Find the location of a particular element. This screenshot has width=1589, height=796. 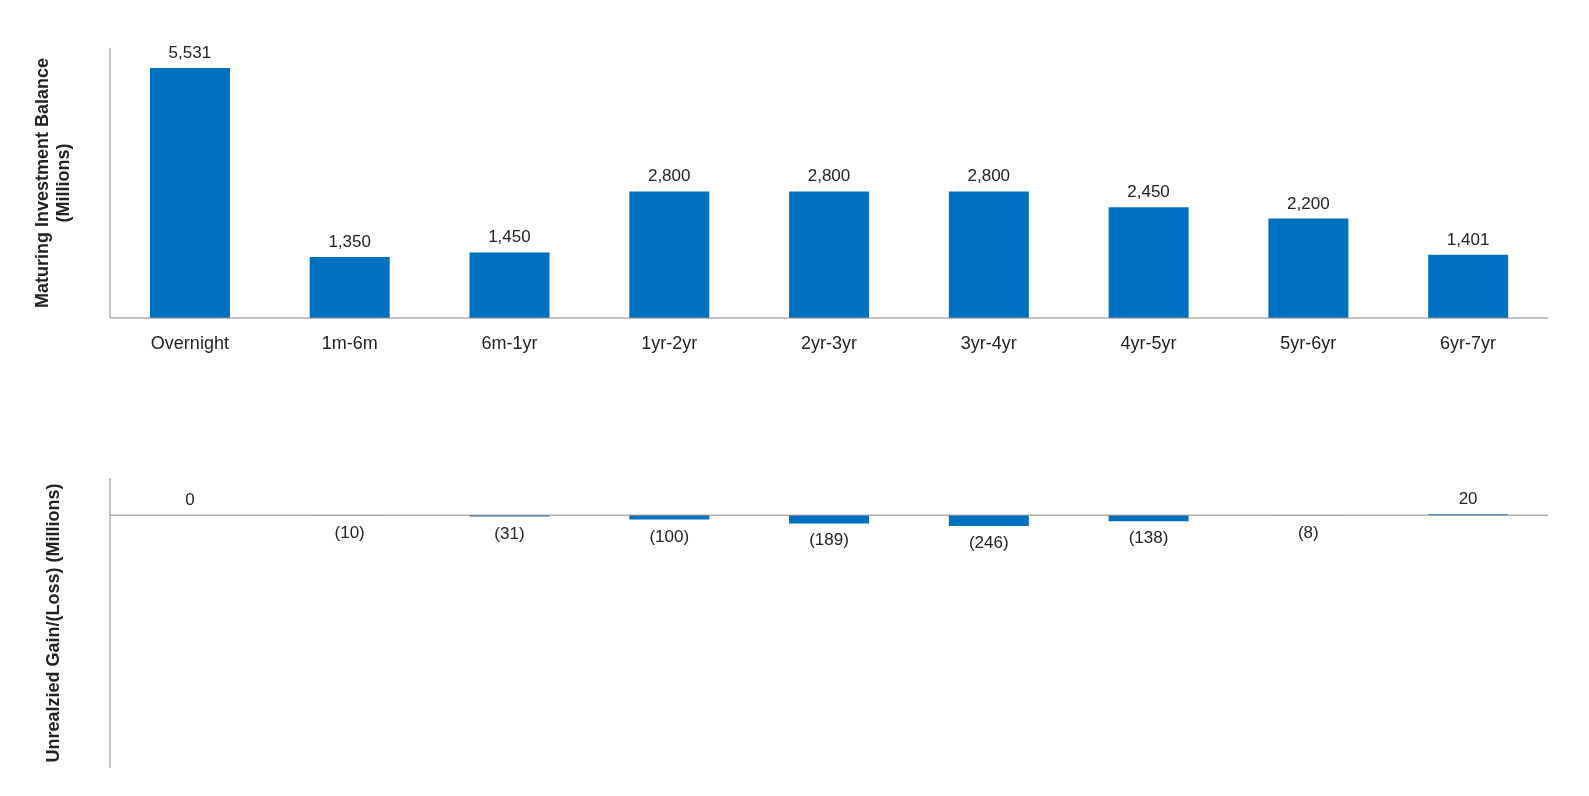

y-axis-title: Unrealzied Gain/(Loss) (Millions) is located at coordinates (53, 623).